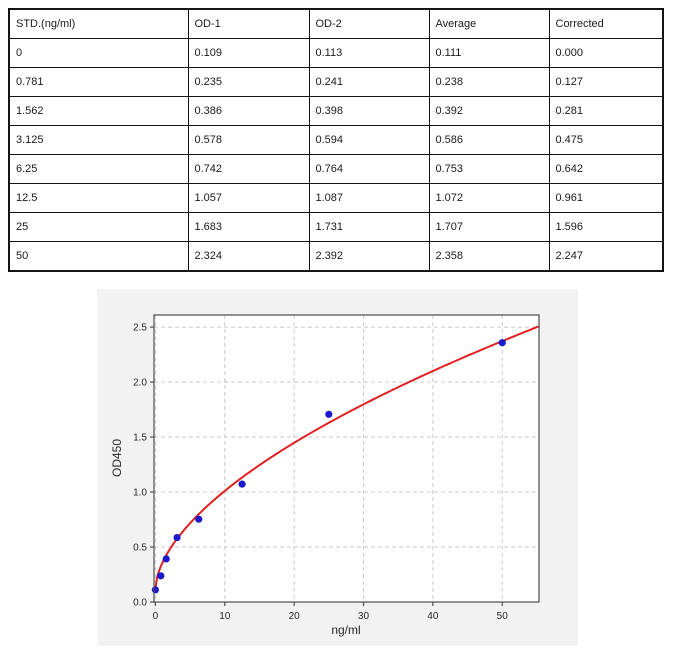 This screenshot has width=673, height=651. What do you see at coordinates (140, 438) in the screenshot?
I see `y-tick-label: 1.5` at bounding box center [140, 438].